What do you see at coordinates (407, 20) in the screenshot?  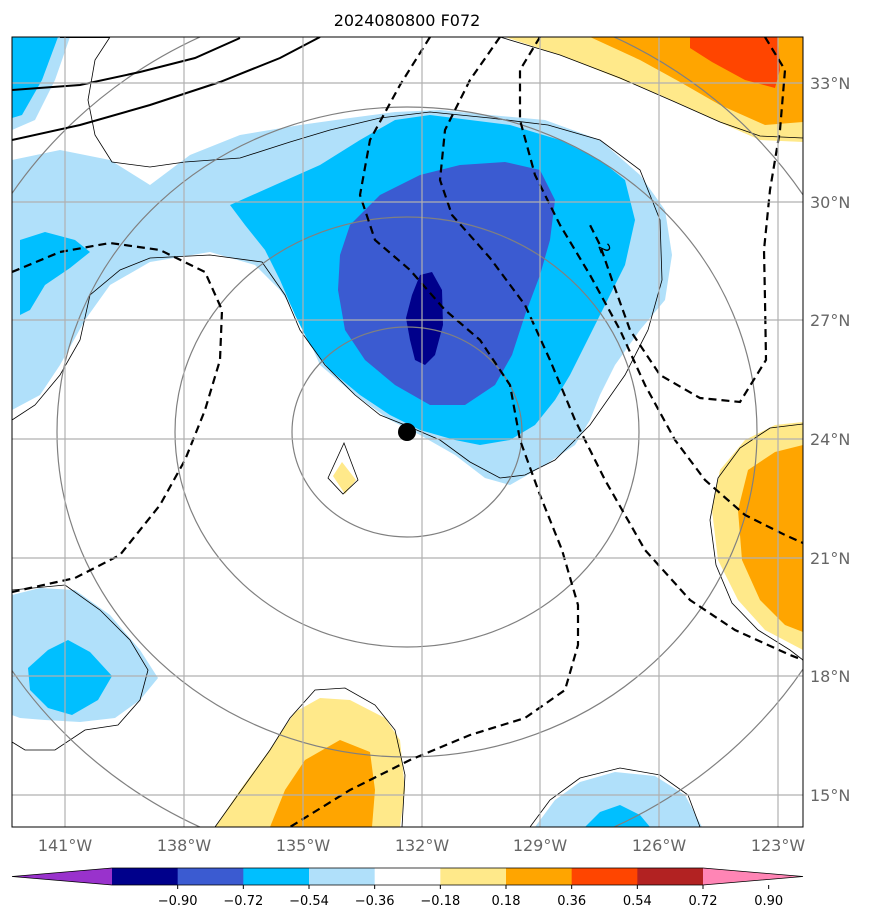 I see `figure-title: 2024080800 F072` at bounding box center [407, 20].